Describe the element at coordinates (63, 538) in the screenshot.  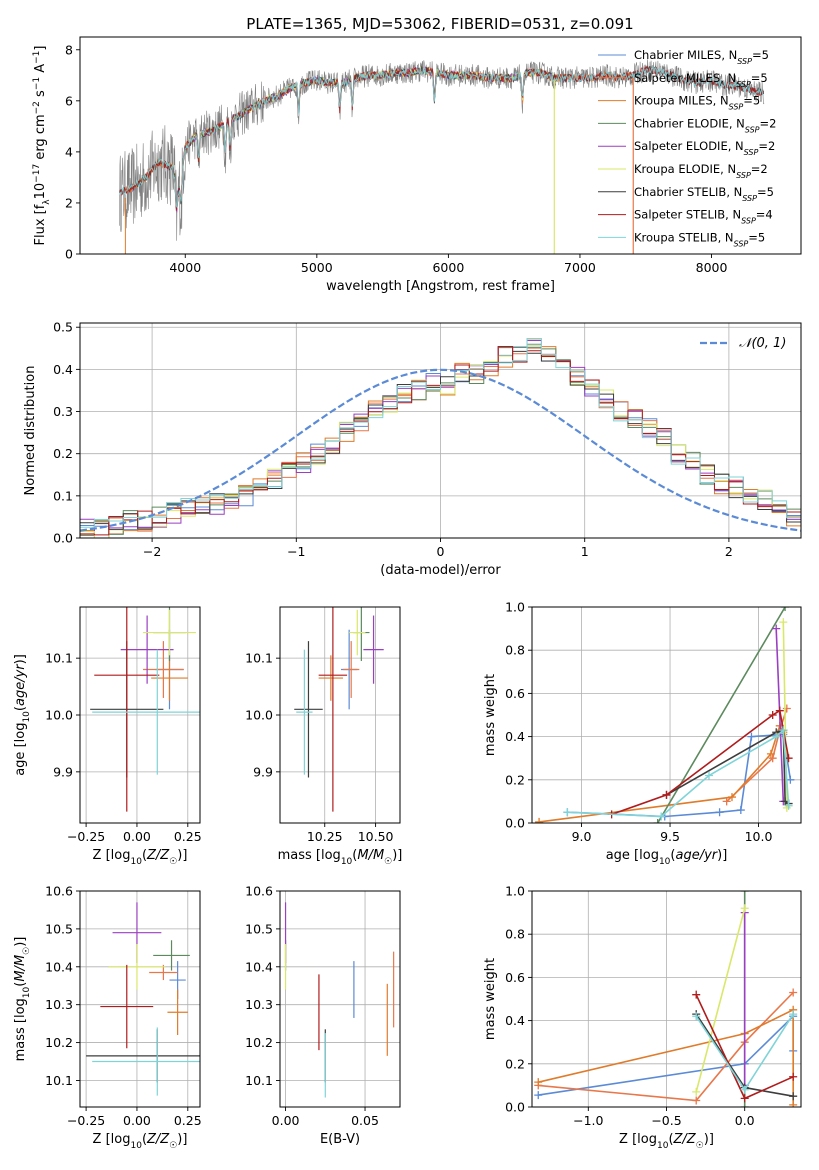
I see `residuals-ytick-label: 0.0` at that location.